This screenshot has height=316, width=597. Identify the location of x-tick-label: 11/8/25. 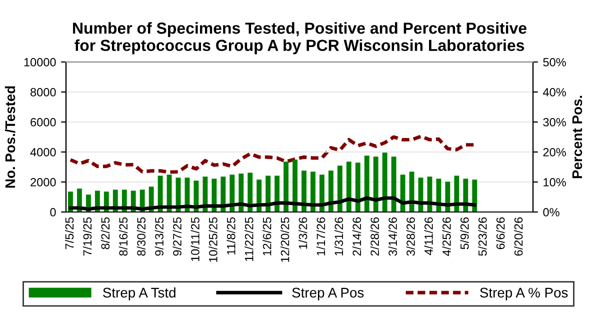
(231, 235).